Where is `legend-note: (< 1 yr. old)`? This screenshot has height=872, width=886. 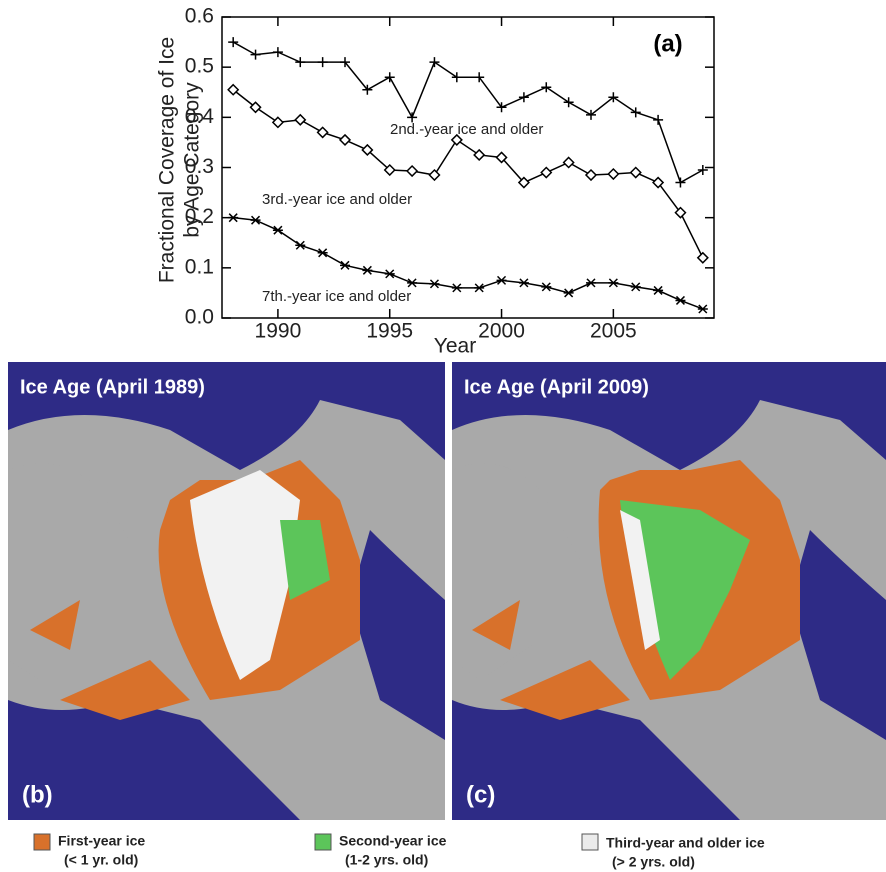
legend-note: (< 1 yr. old) is located at coordinates (101, 860).